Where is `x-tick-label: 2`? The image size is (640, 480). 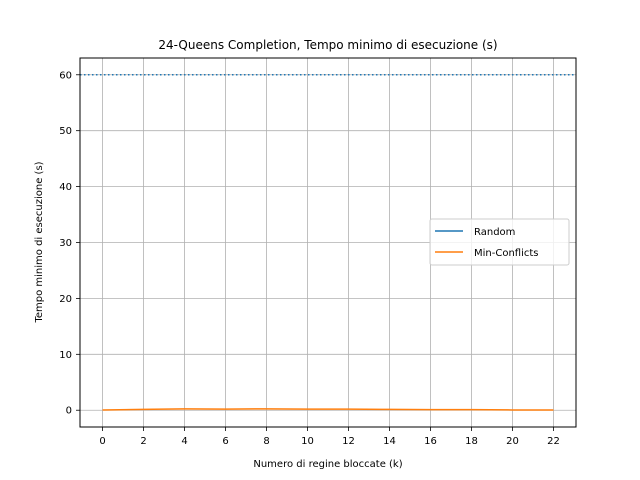 x-tick-label: 2 is located at coordinates (143, 441).